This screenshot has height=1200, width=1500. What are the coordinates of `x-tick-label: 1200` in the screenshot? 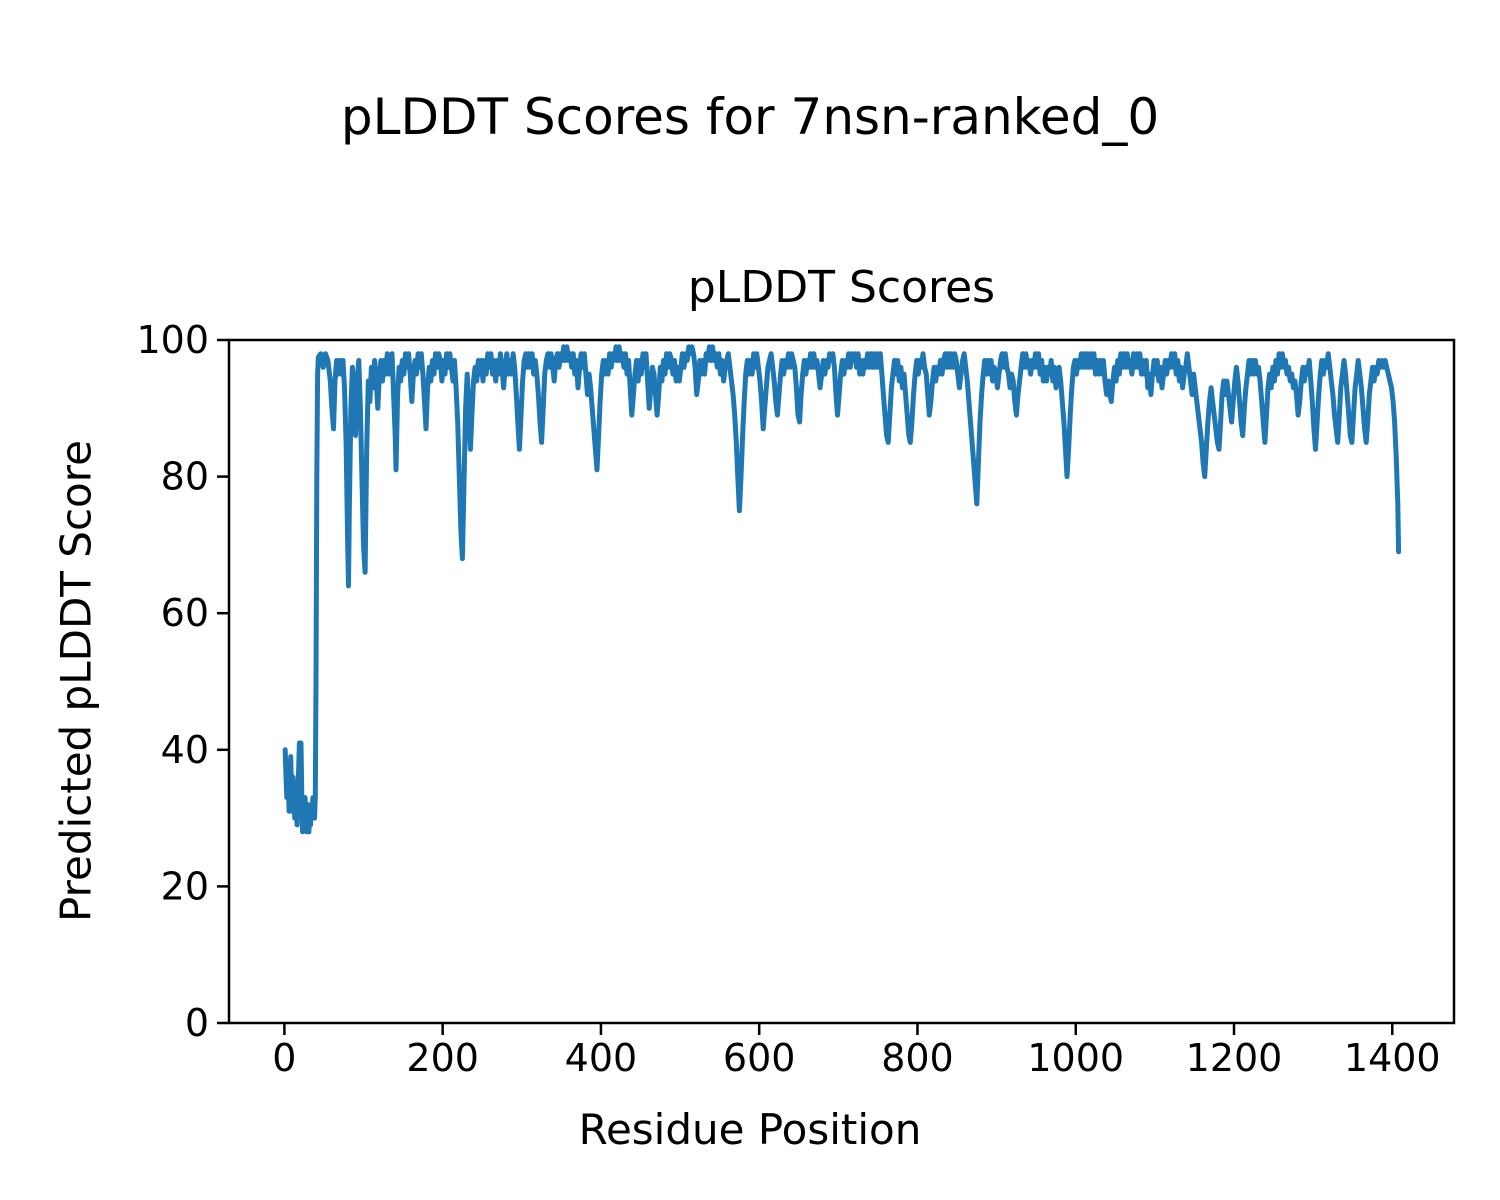 It's located at (1234, 1058).